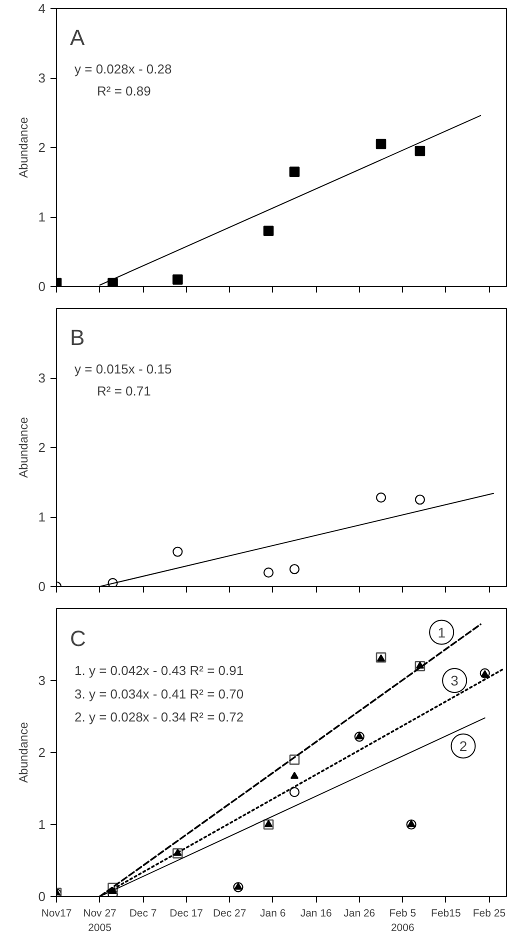  Describe the element at coordinates (316, 914) in the screenshot. I see `x-tick-label: Jan 16` at that location.